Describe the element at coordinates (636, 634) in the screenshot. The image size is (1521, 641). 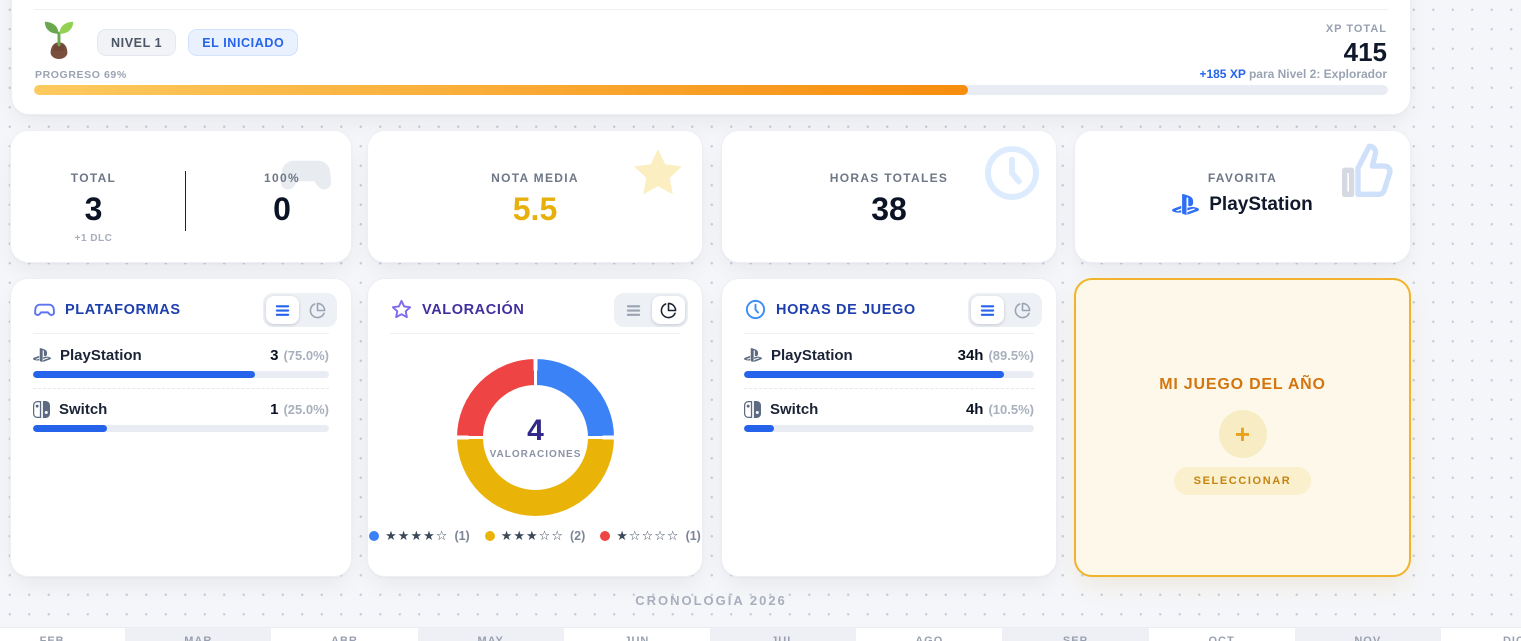
I see `month-cell: JUN` at that location.